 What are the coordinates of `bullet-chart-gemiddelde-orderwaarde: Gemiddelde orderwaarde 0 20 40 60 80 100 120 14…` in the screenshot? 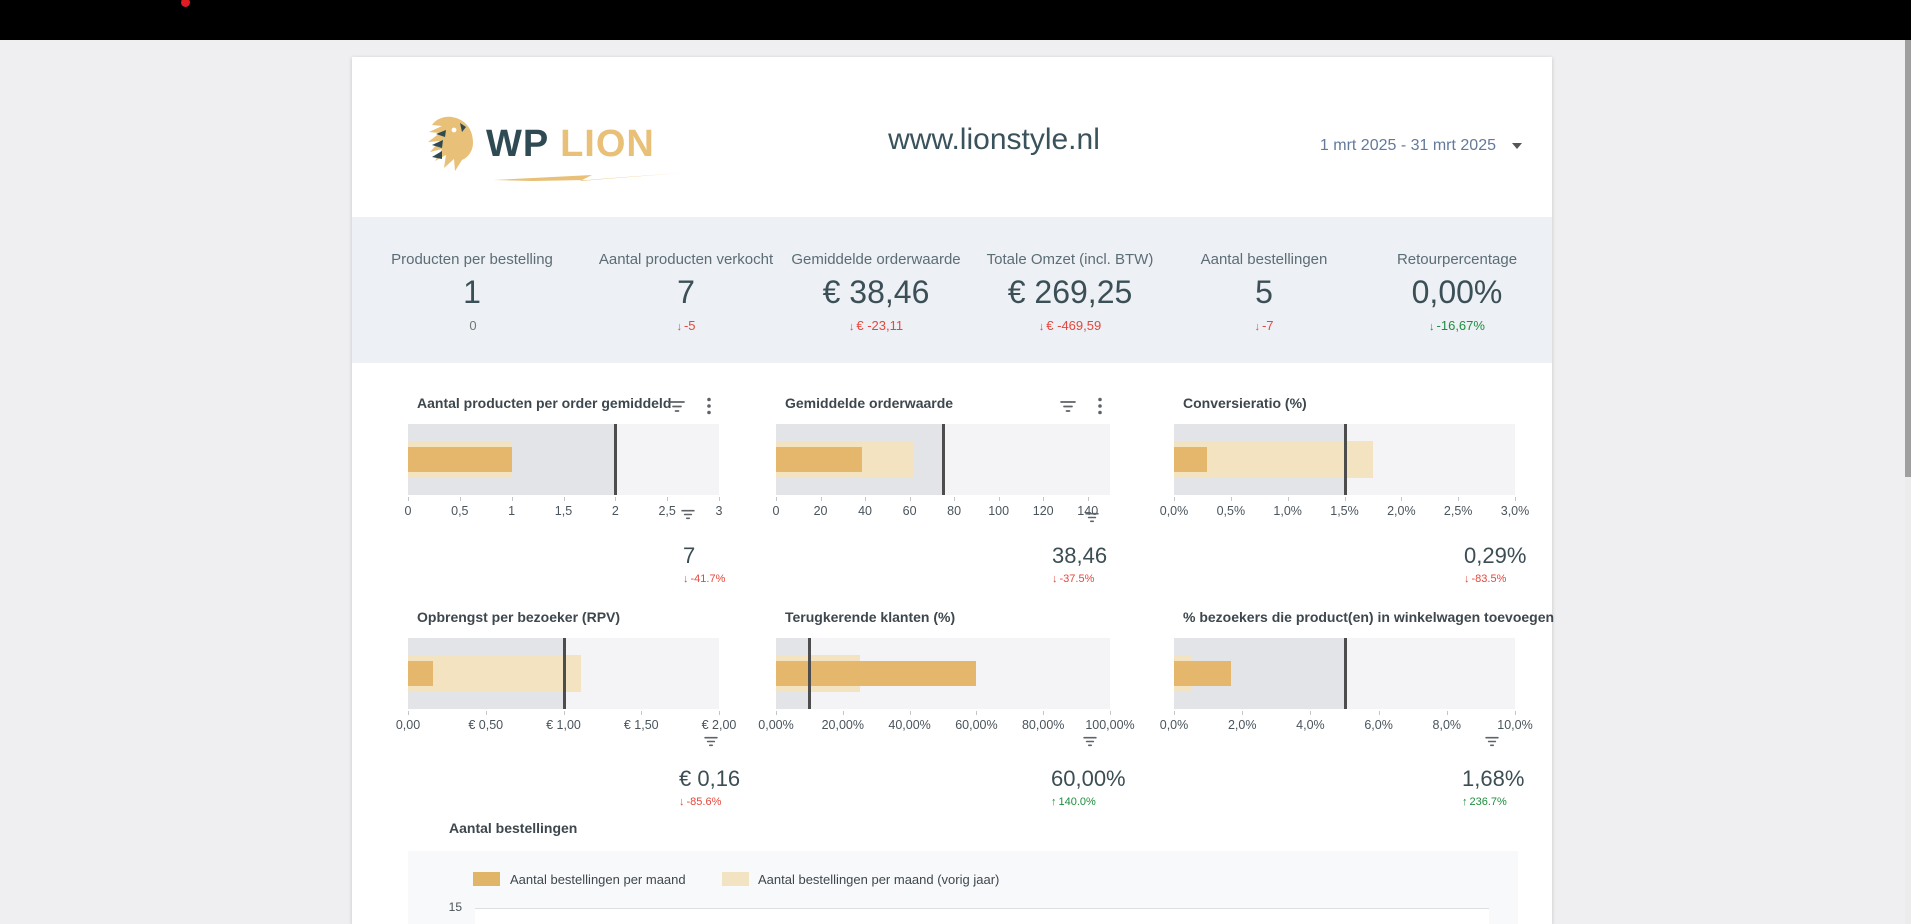 It's located at (941, 458).